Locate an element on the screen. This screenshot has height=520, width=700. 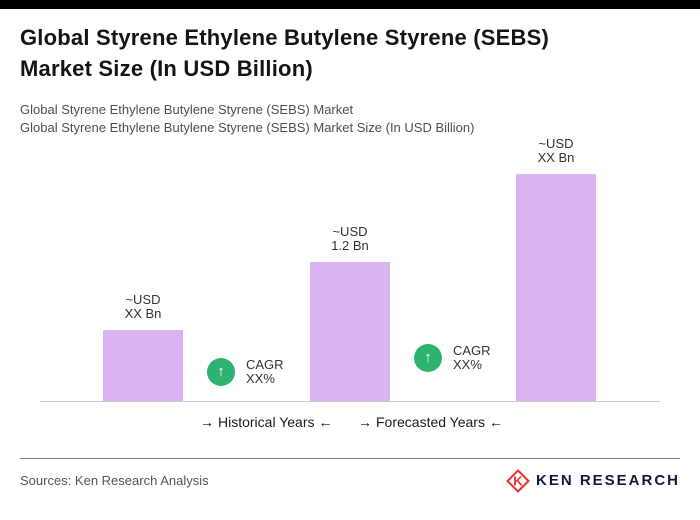
ken-research-logo-text: KEN RESEARCH is located at coordinates (607, 481).